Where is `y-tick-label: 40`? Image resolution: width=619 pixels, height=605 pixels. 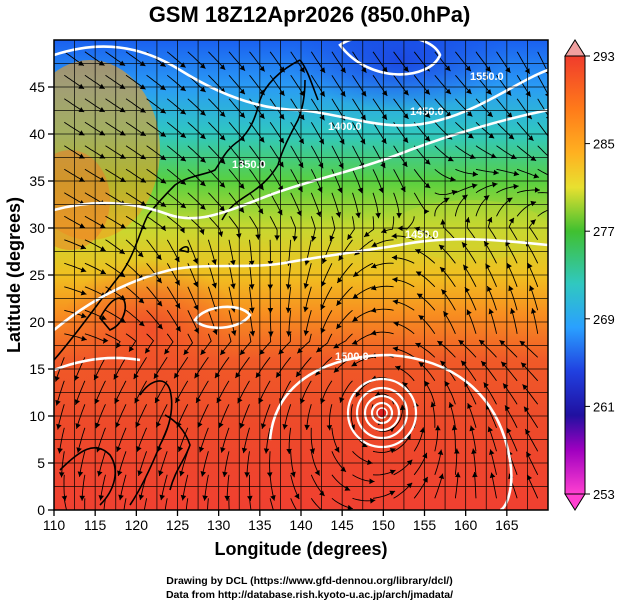
y-tick-label: 40 is located at coordinates (37, 134).